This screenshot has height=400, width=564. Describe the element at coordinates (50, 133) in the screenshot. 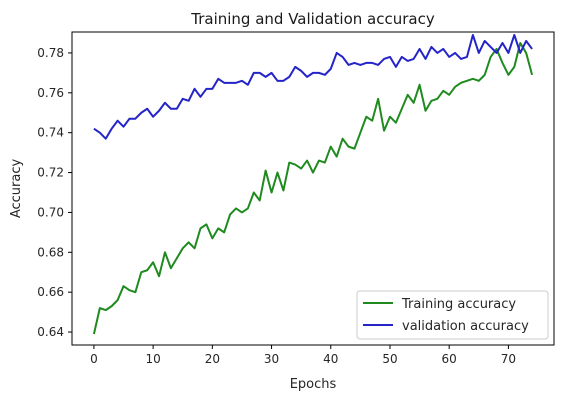

I see `y-tick-label: 0.74` at that location.